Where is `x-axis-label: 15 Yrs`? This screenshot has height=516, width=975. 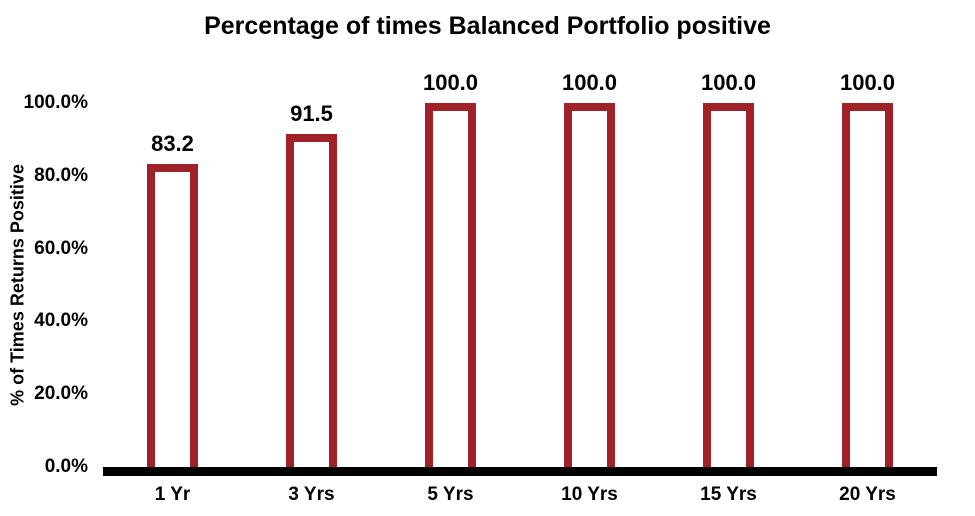 x-axis-label: 15 Yrs is located at coordinates (728, 494).